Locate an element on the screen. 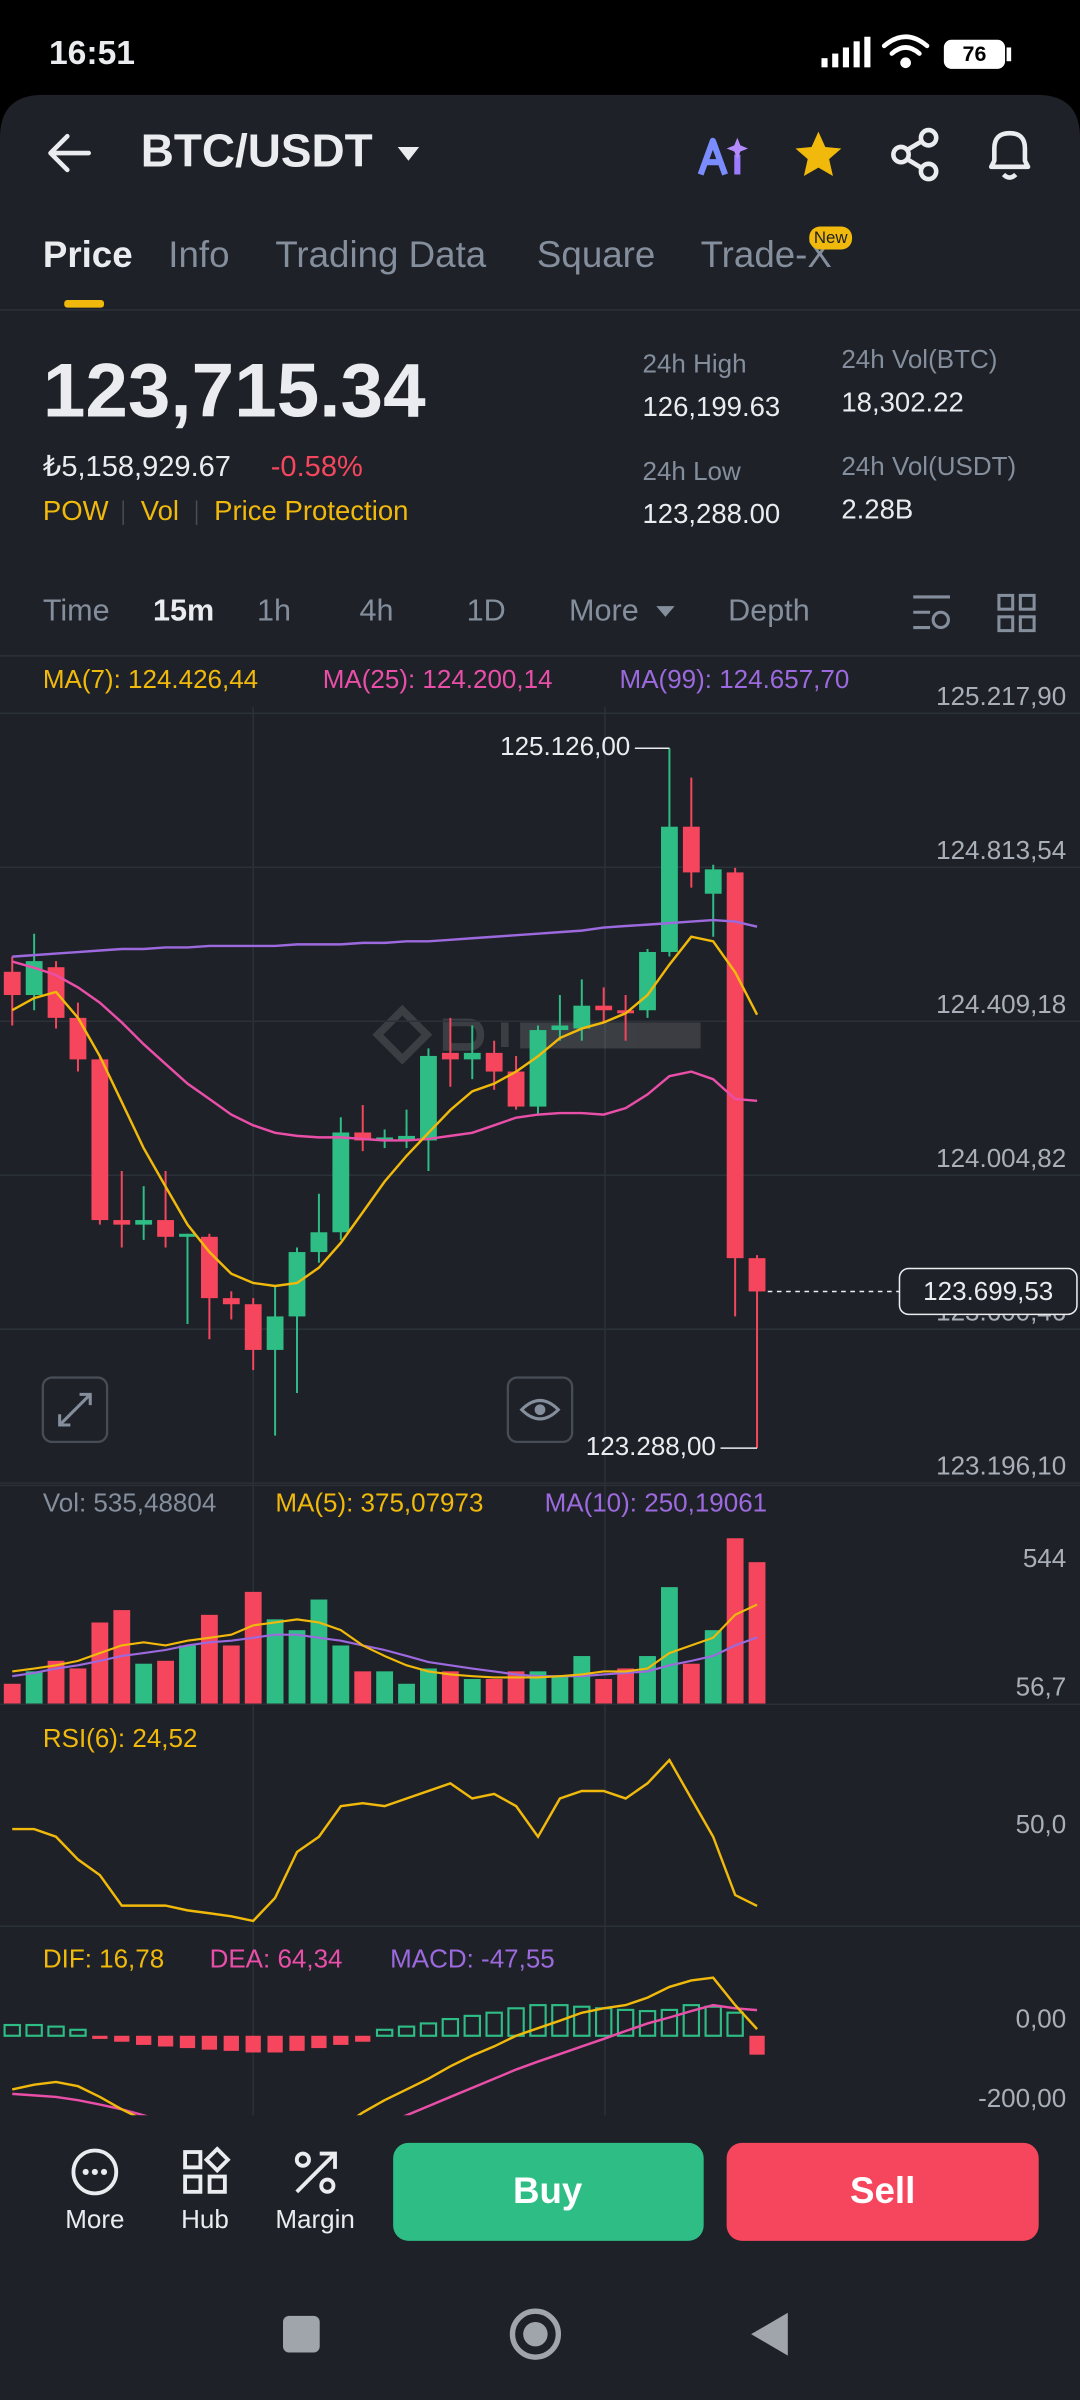 This screenshot has width=1080, height=2400. pair-caret is located at coordinates (408, 153).